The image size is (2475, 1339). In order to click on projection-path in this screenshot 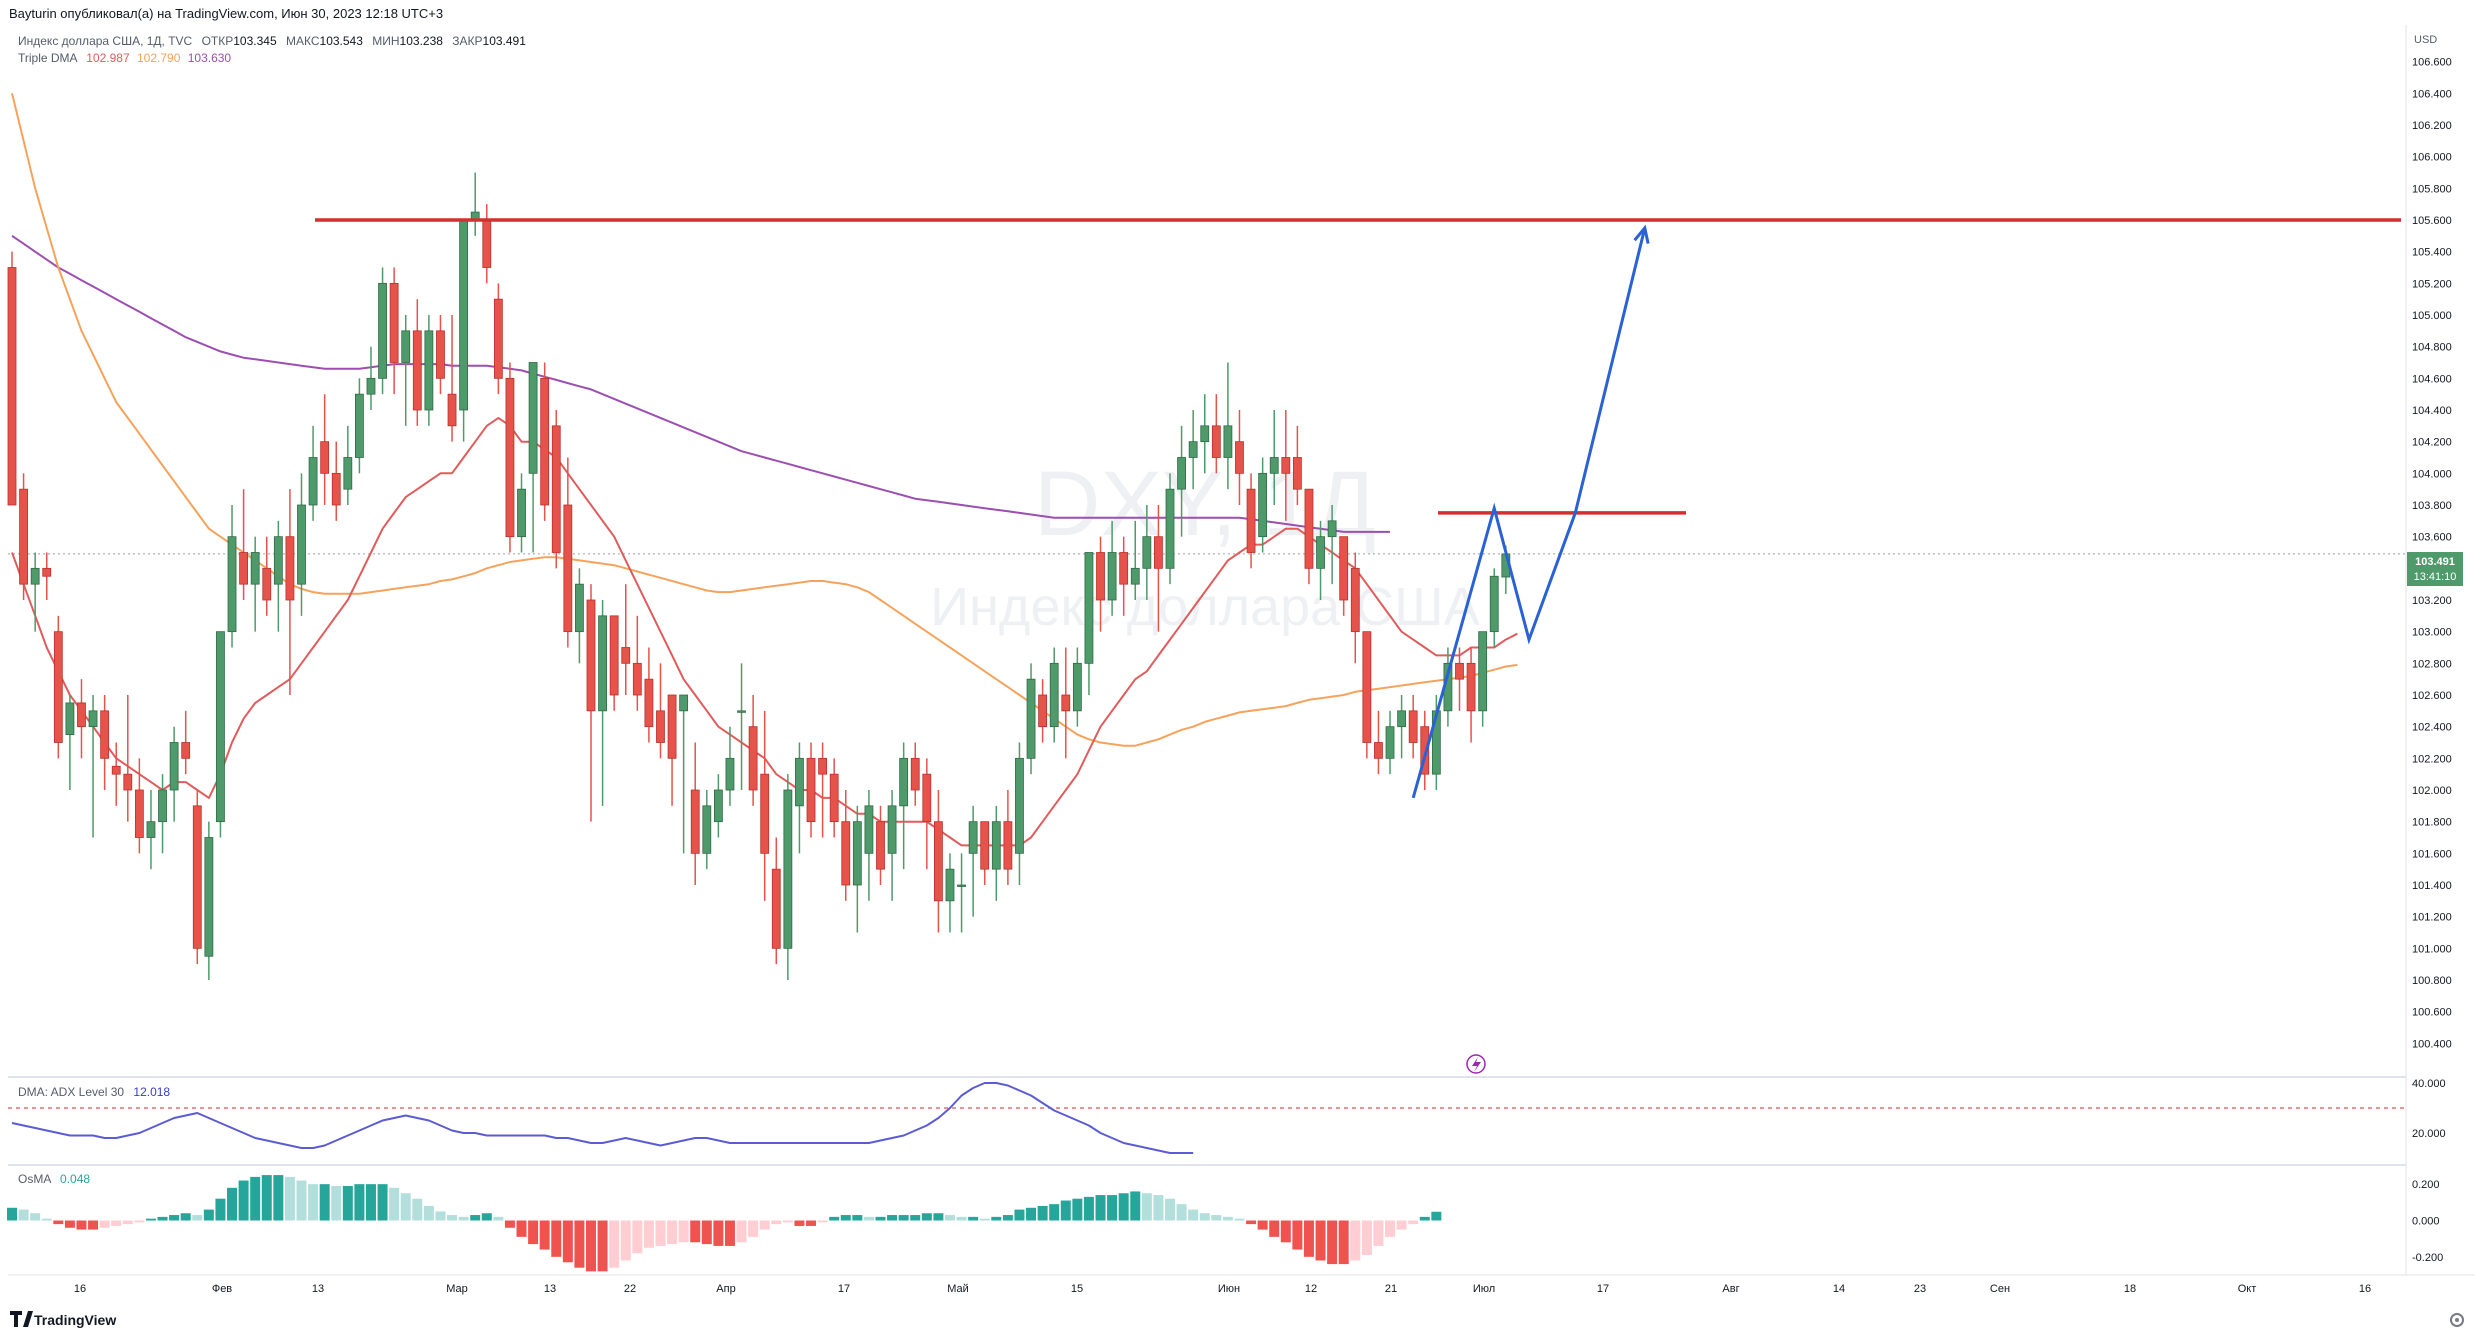, I will do `click(1529, 513)`.